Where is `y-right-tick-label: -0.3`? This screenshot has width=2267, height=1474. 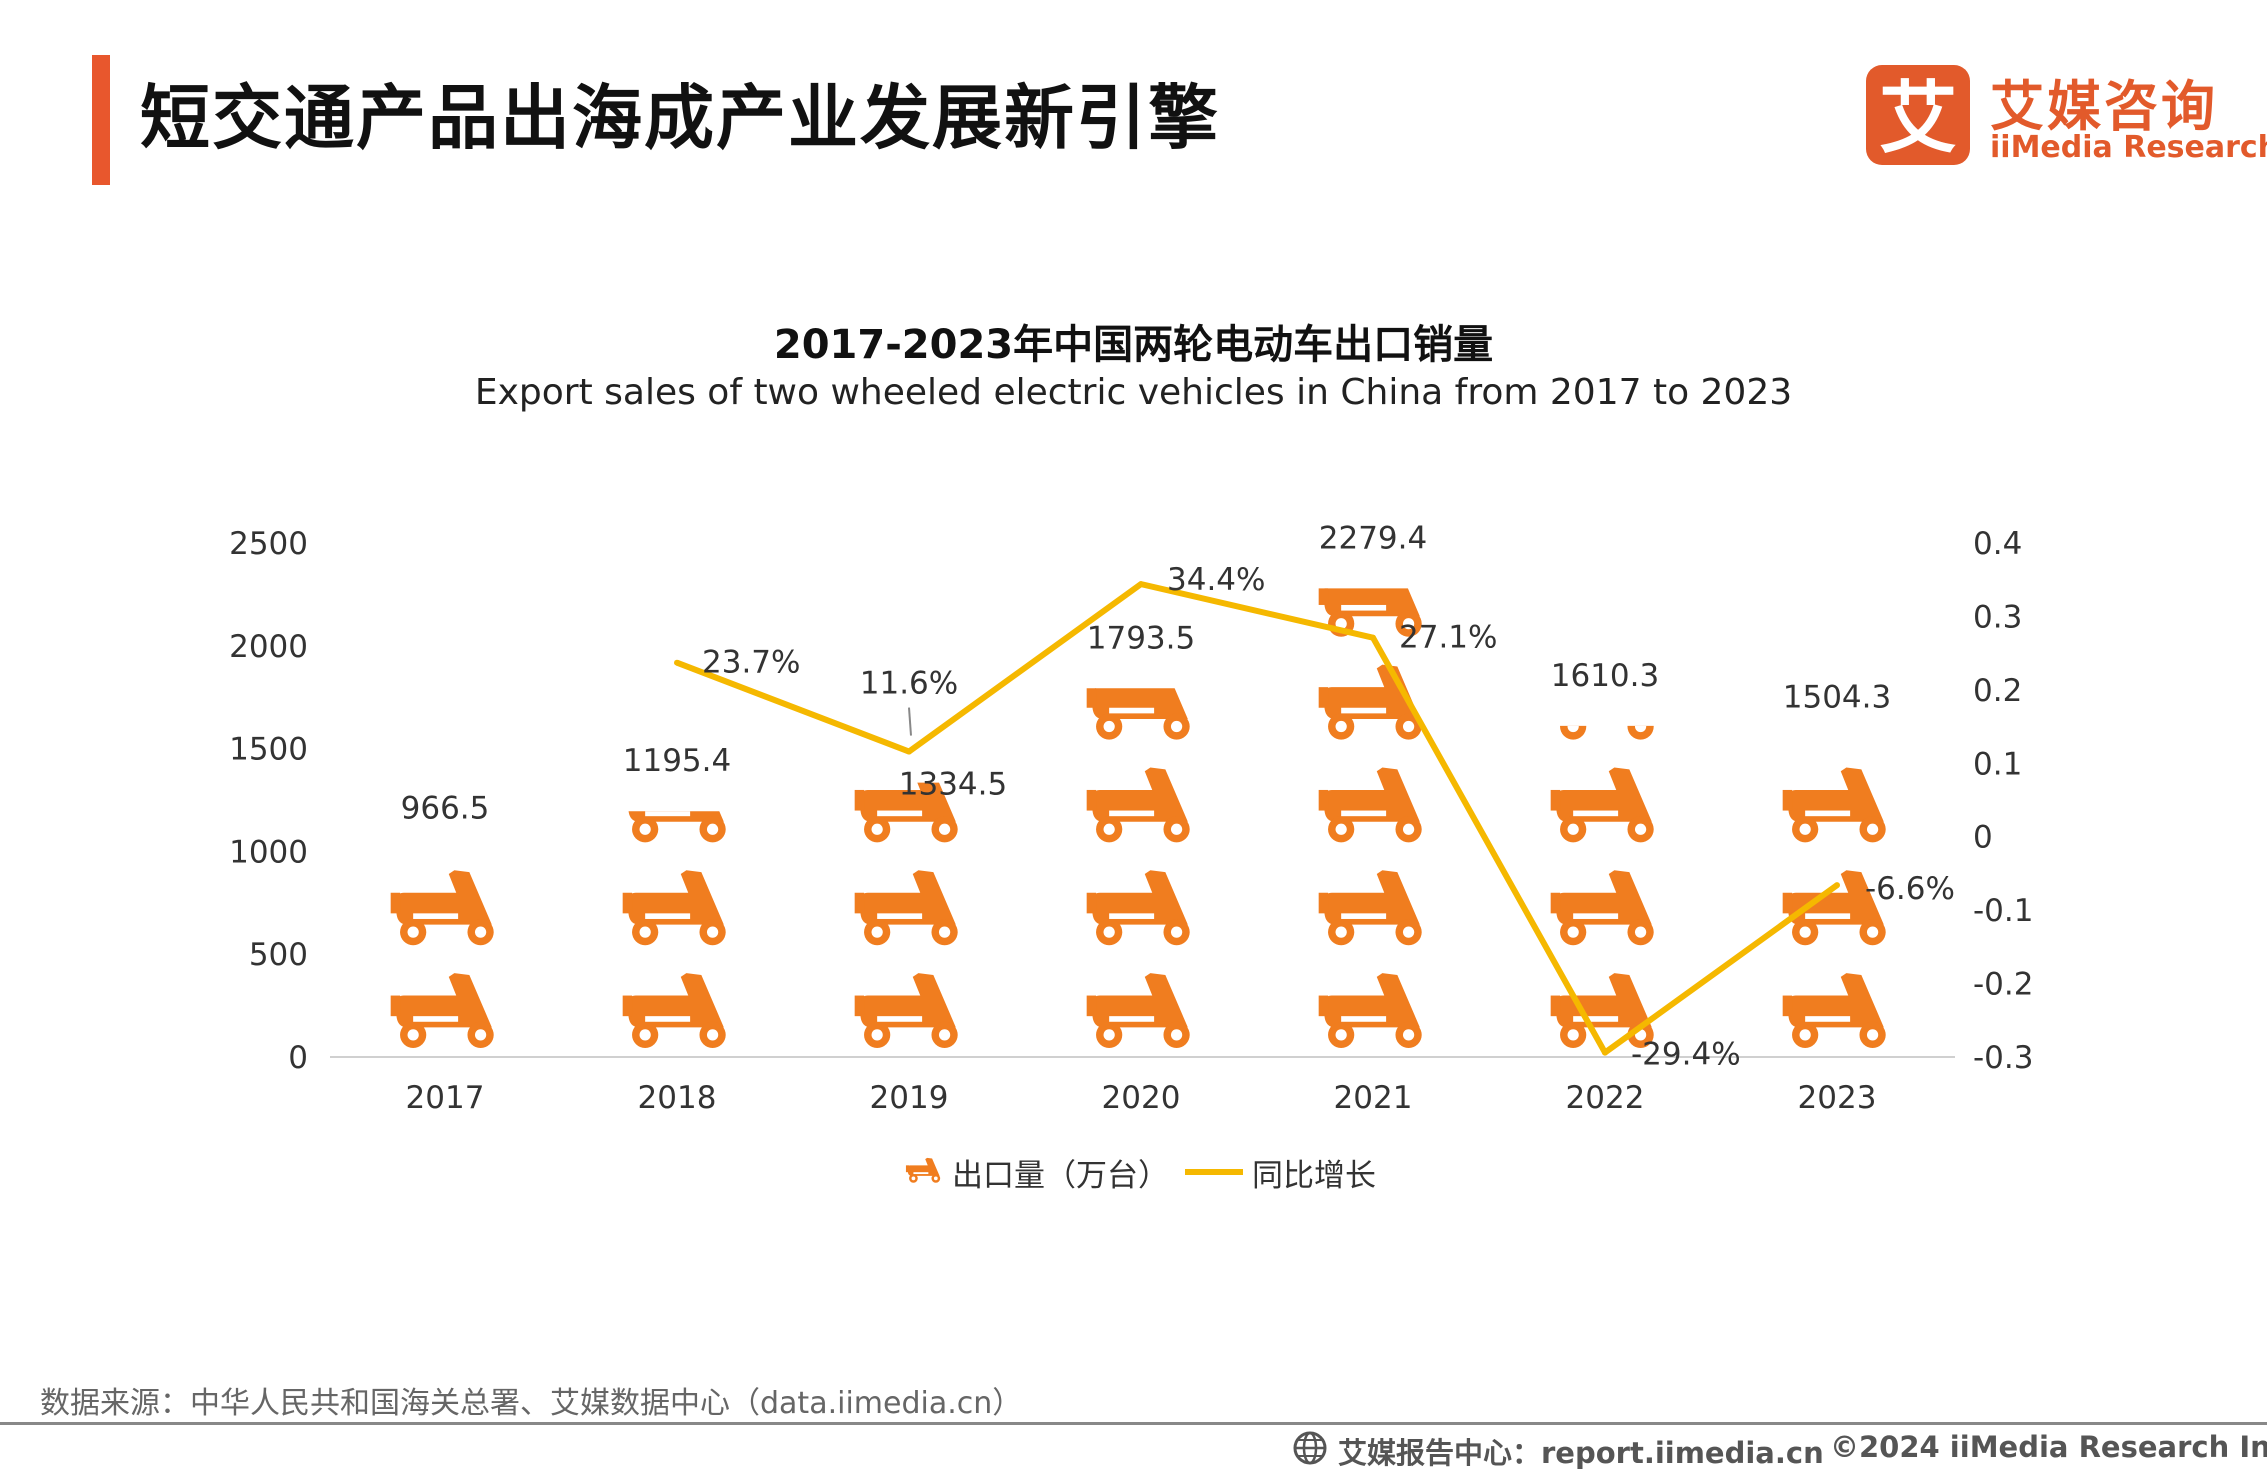
y-right-tick-label: -0.3 is located at coordinates (2003, 1058).